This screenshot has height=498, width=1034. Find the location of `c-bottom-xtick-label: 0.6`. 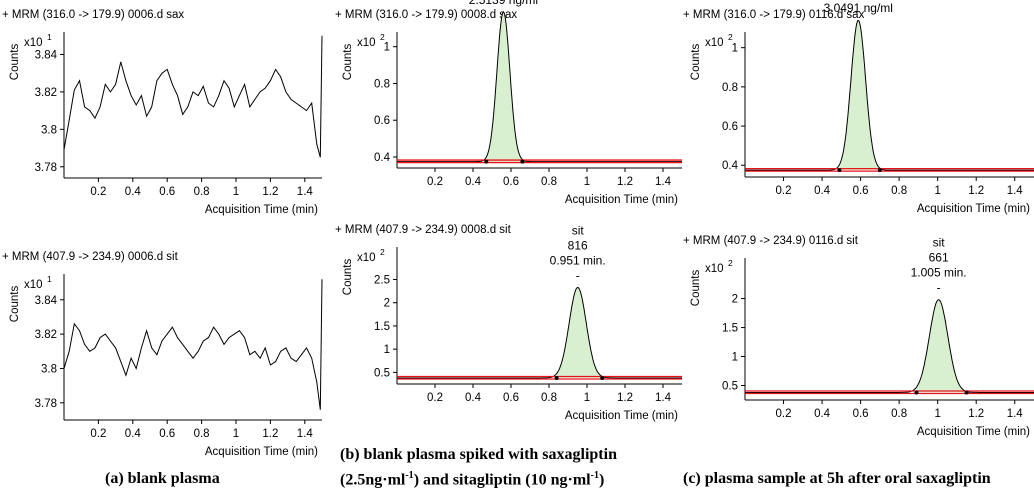

c-bottom-xtick-label: 0.6 is located at coordinates (861, 414).